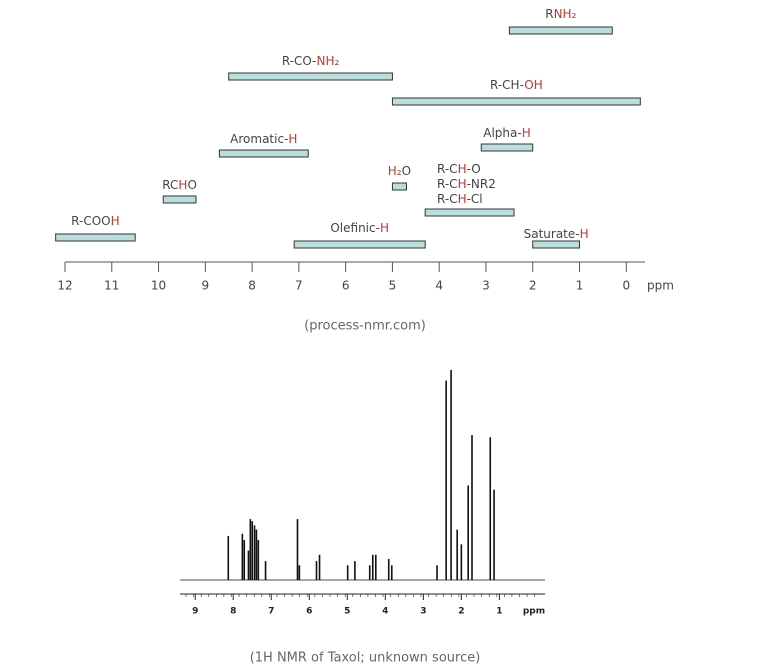 The width and height of the screenshot is (765, 670). I want to click on bar-label: RNH₂, so click(560, 14).